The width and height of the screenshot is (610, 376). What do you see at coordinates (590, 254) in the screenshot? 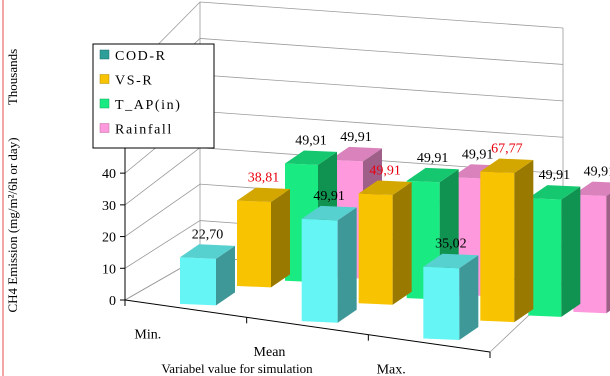
I see `bar-front-rainfall` at bounding box center [590, 254].